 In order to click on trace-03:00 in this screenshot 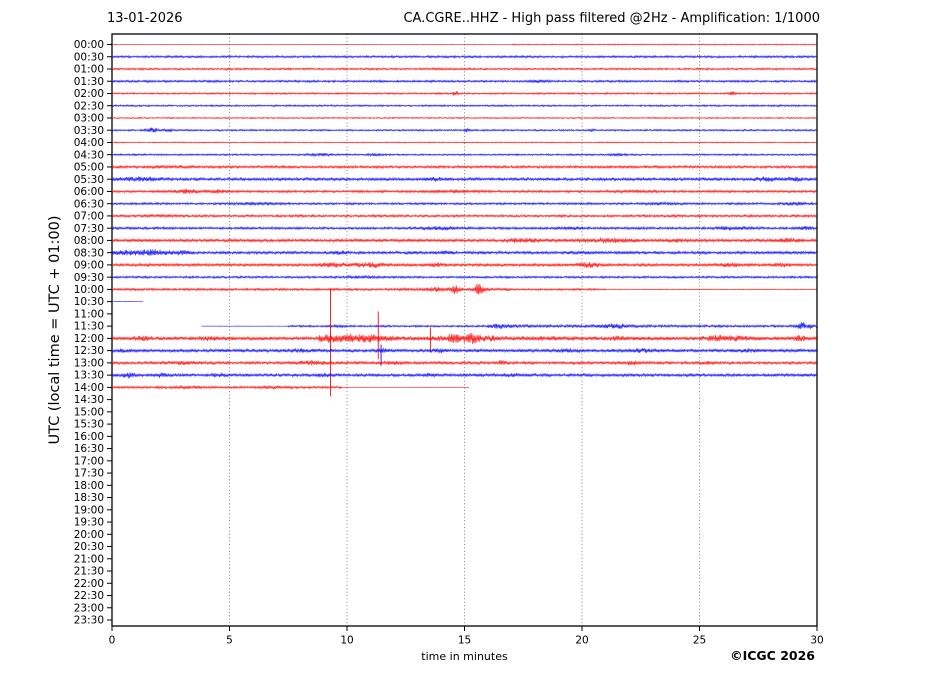, I will do `click(464, 118)`.